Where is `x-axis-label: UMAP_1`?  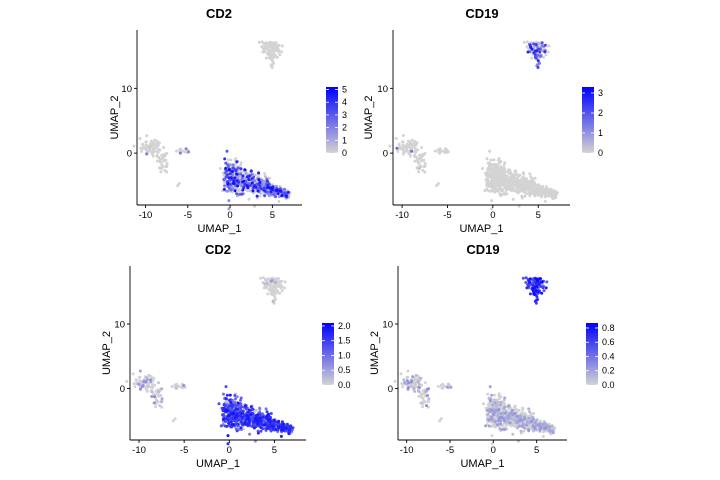
x-axis-label: UMAP_1 is located at coordinates (482, 464).